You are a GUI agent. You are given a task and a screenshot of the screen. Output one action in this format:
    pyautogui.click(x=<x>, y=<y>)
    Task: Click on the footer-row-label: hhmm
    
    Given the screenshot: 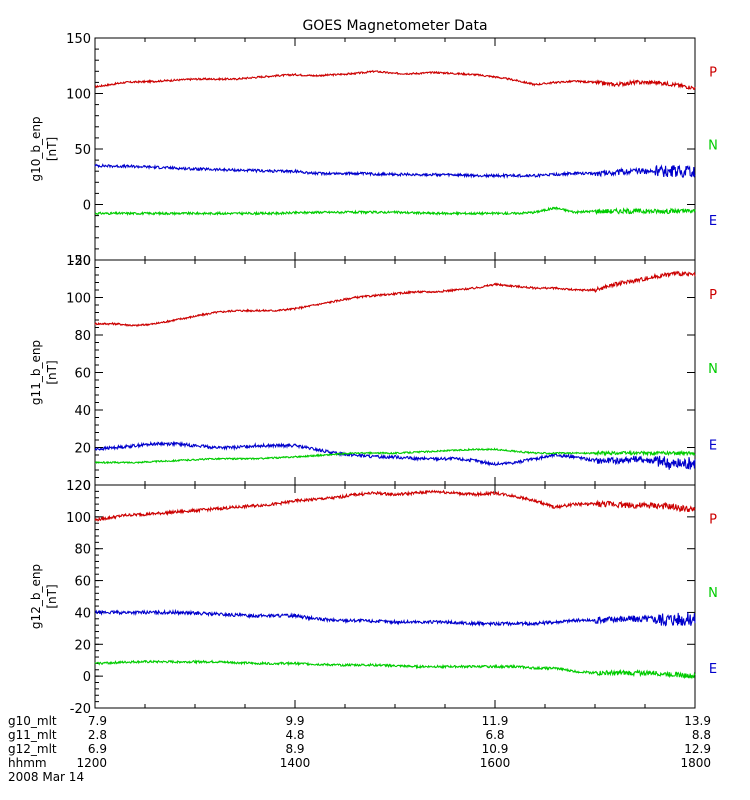 What is the action you would take?
    pyautogui.click(x=27, y=763)
    